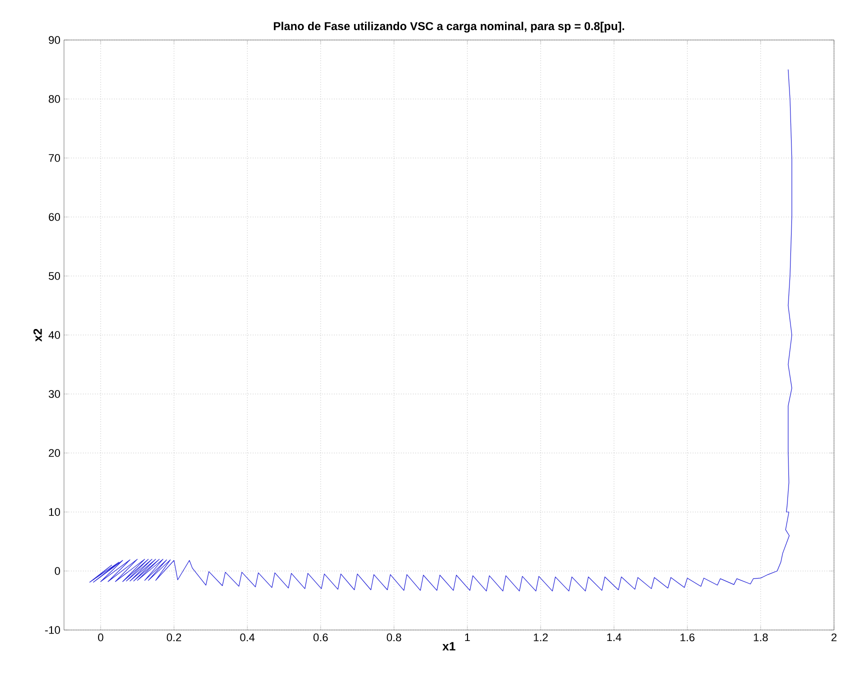  What do you see at coordinates (54, 99) in the screenshot?
I see `y-tick-label: 80` at bounding box center [54, 99].